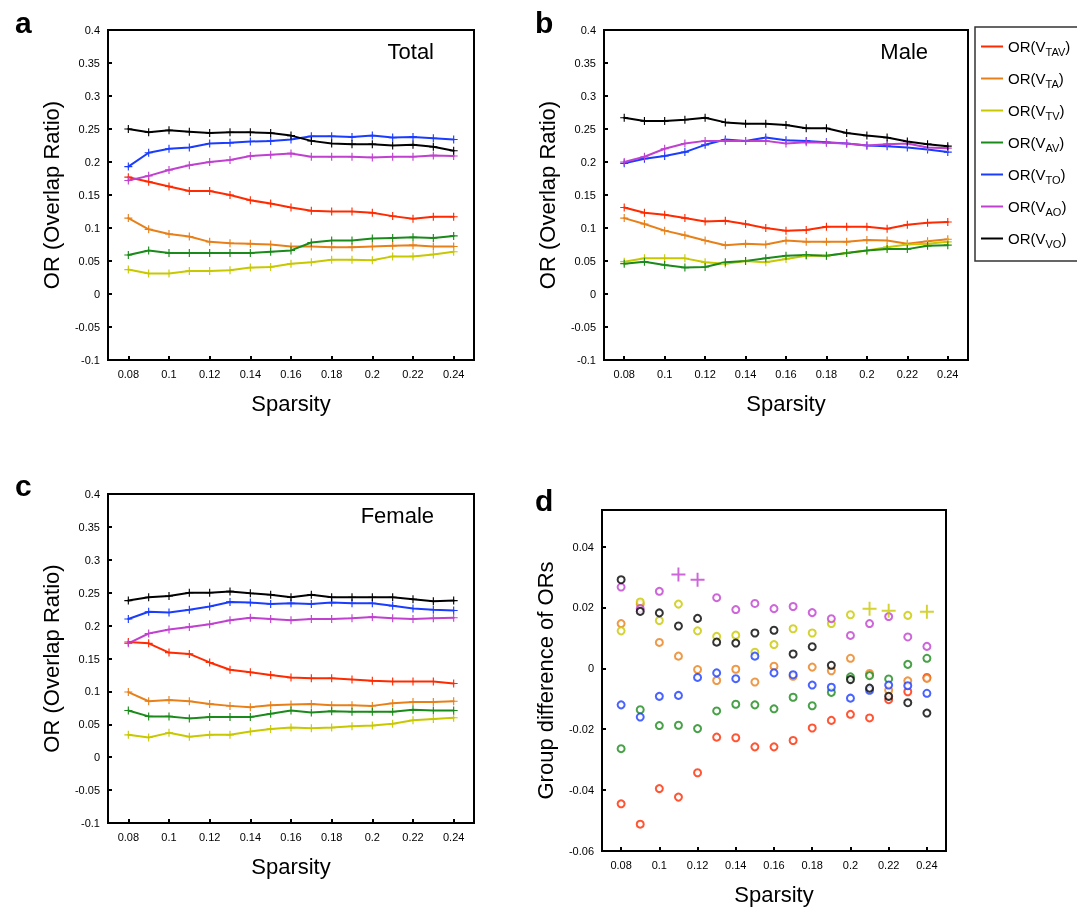  I want to click on y-tick-label: 0.02, so click(583, 607).